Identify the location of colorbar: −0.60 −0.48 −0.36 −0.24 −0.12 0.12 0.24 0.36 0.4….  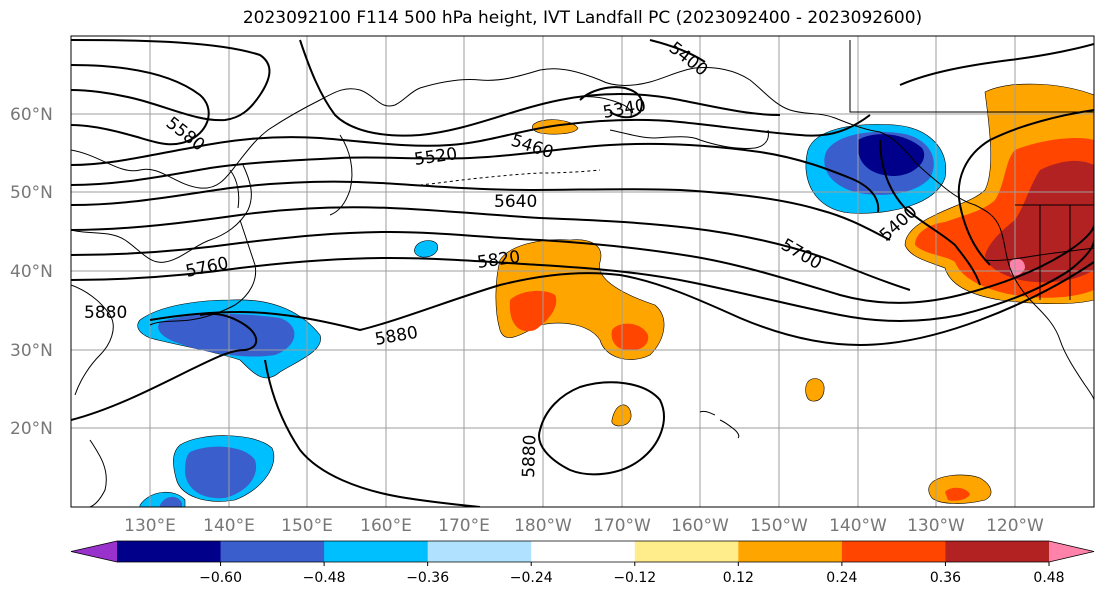
(582, 563).